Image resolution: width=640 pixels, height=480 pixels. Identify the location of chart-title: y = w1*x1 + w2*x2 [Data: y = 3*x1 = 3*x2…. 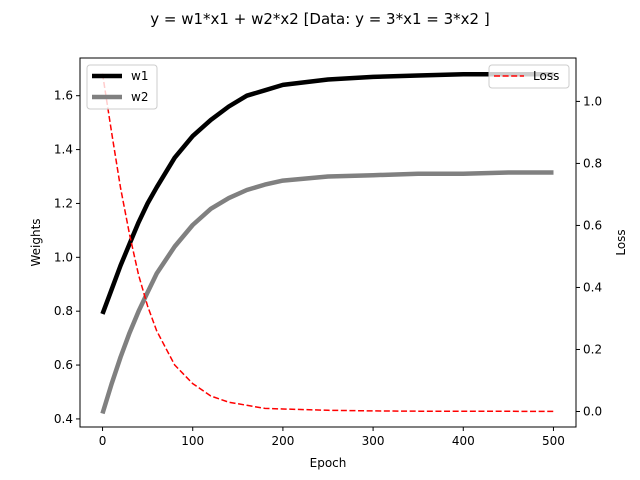
(319, 19).